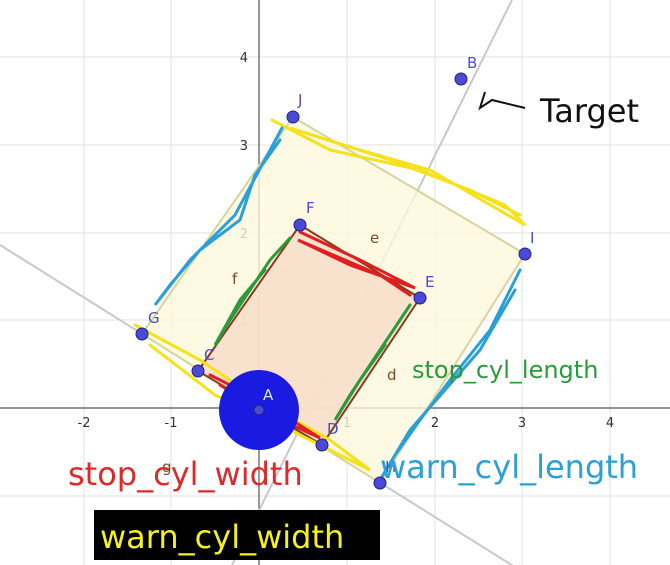 This screenshot has width=670, height=565. I want to click on point-label: G, so click(154, 318).